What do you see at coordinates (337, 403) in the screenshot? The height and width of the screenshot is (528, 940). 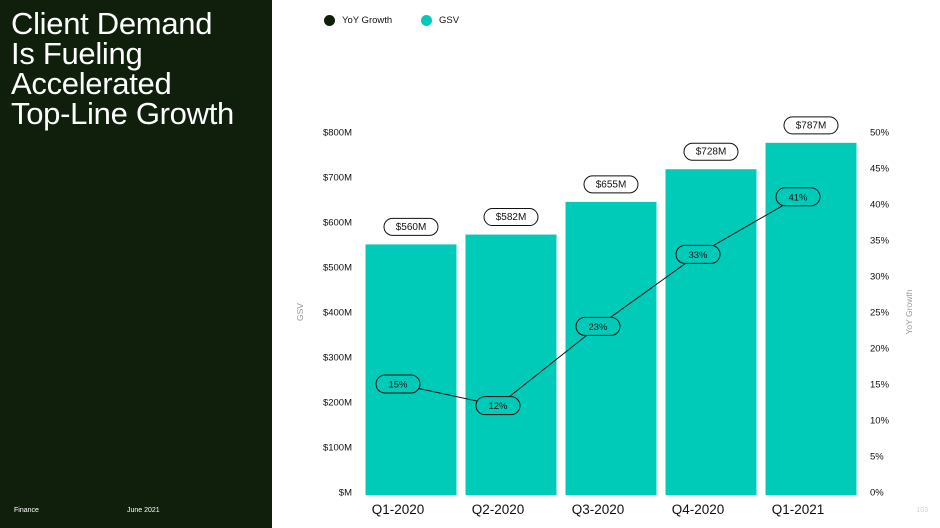 I see `y-tick-label: $200M` at bounding box center [337, 403].